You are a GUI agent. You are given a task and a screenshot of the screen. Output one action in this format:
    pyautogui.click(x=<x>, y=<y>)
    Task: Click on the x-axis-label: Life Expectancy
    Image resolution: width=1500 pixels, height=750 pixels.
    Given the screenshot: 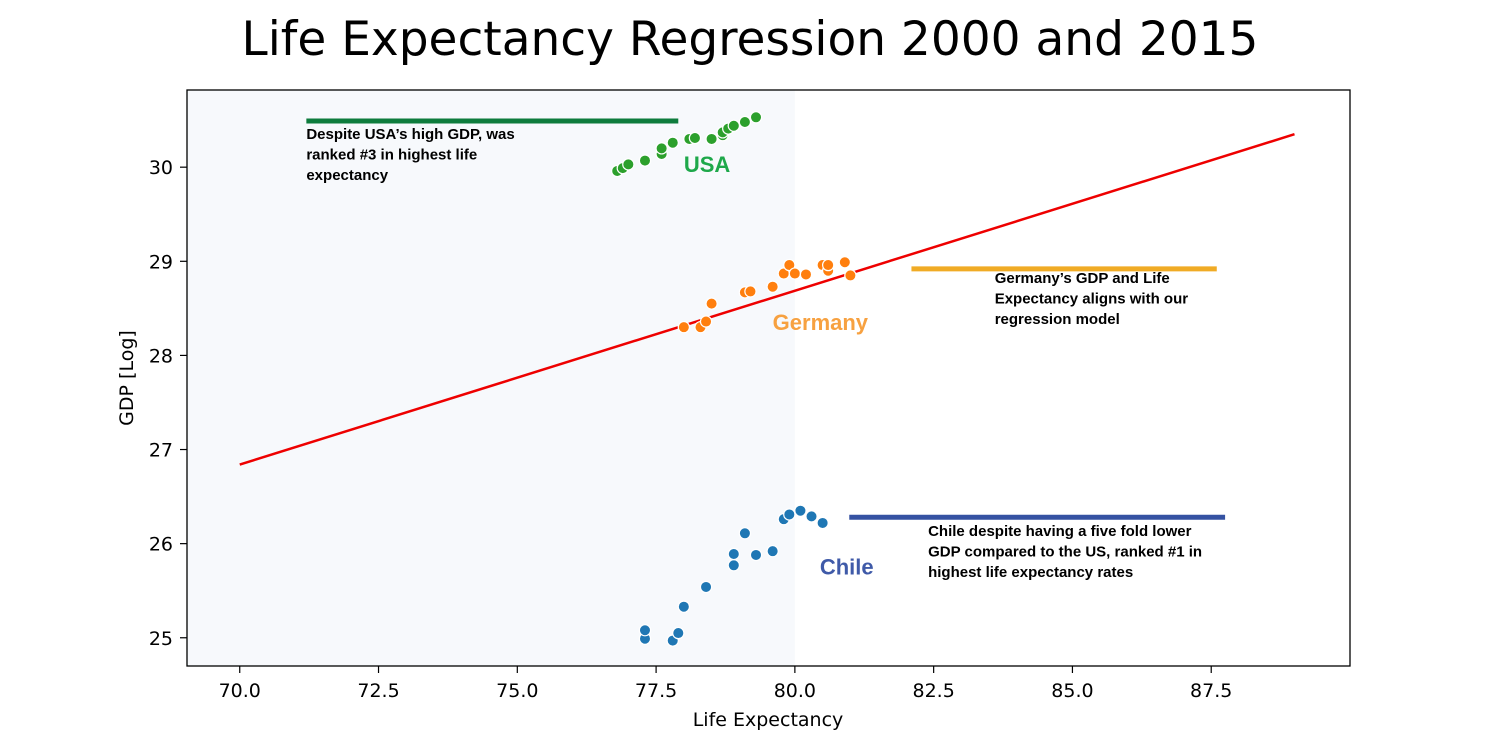 What is the action you would take?
    pyautogui.click(x=768, y=720)
    